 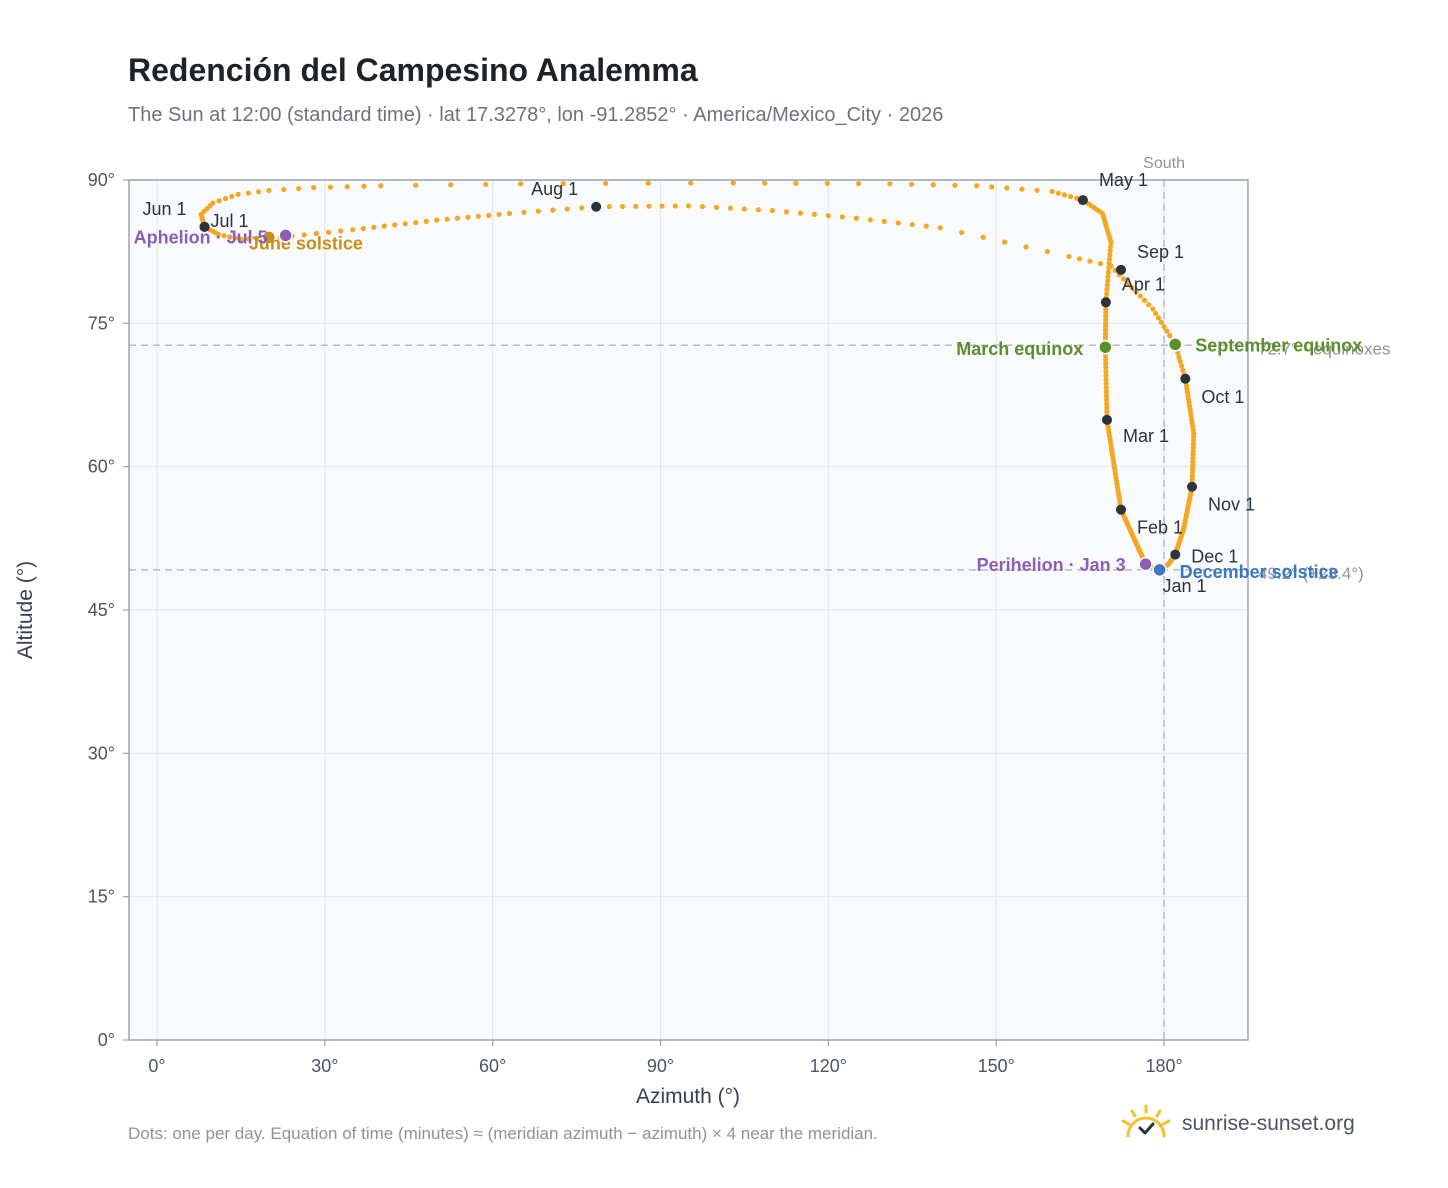 I want to click on brand: sunrise-sunset.org, so click(x=1237, y=1124).